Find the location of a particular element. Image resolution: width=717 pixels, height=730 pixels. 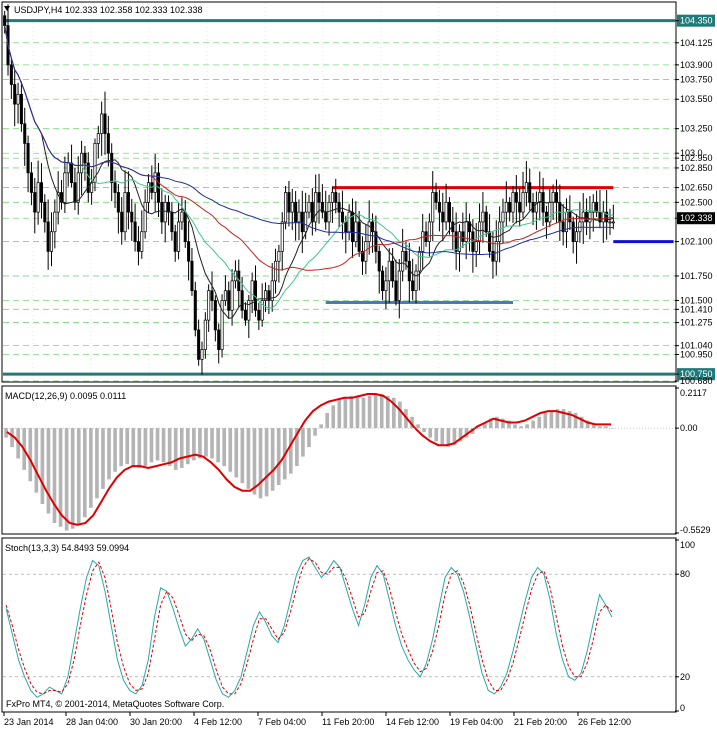

price-label: 103.0 is located at coordinates (691, 153).